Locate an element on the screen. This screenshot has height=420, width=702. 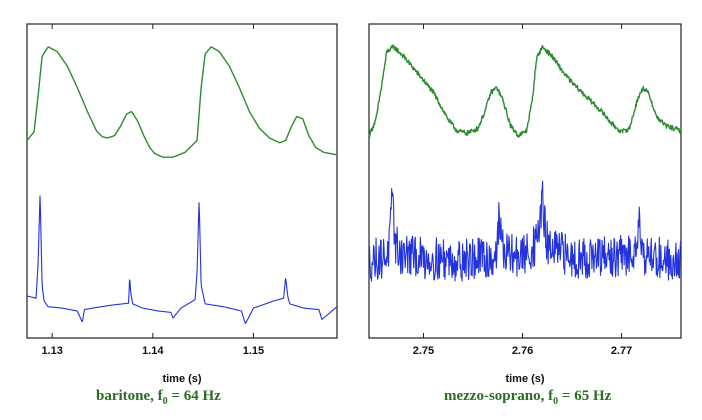
caption-baritone-tail: = 64 Hz is located at coordinates (194, 396).